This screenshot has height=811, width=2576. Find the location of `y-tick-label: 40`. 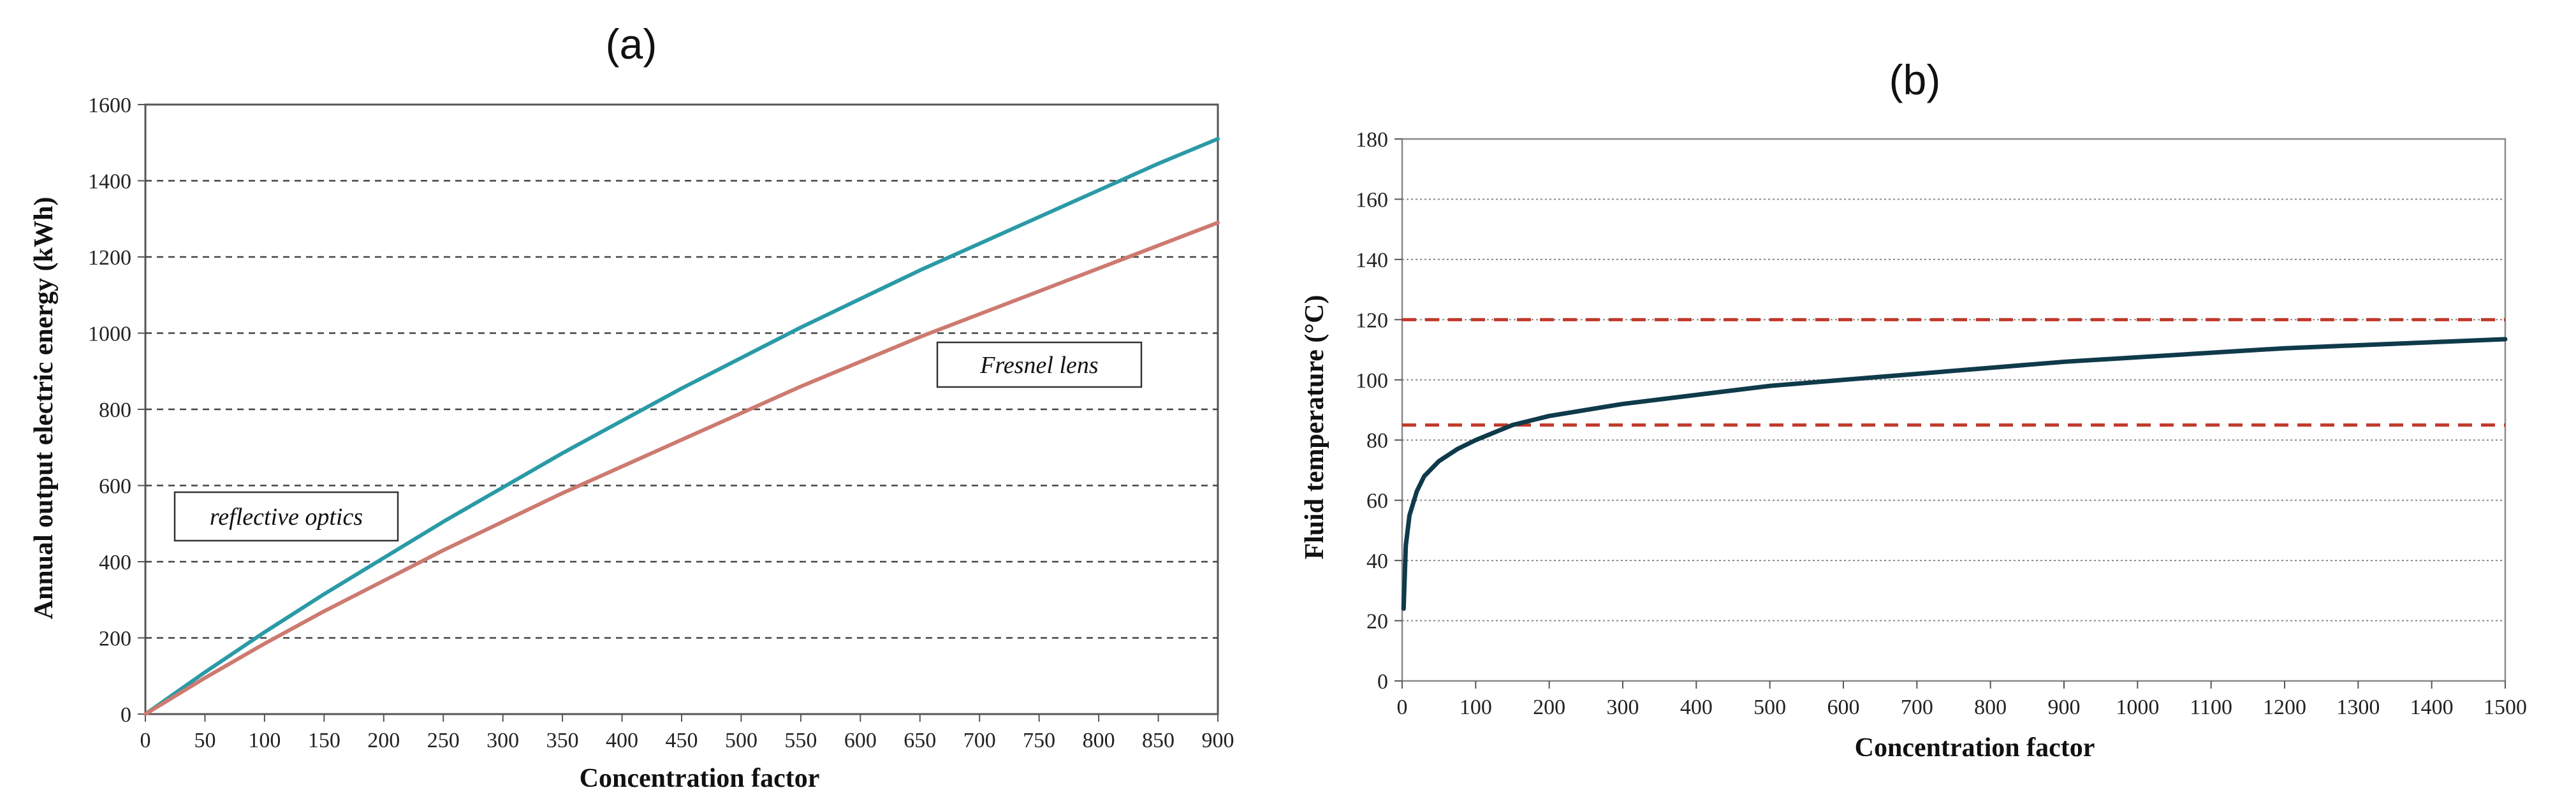

y-tick-label: 40 is located at coordinates (1377, 562).